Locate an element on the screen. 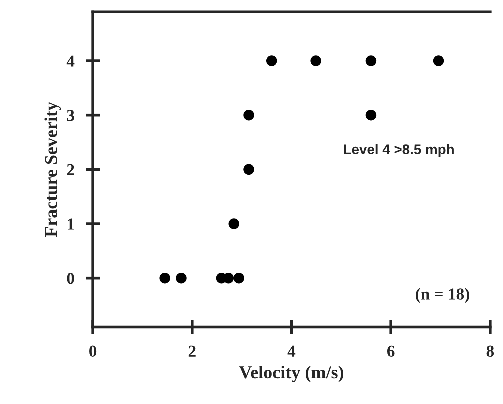 This screenshot has height=404, width=503. y-tick-label: 4 is located at coordinates (70, 61).